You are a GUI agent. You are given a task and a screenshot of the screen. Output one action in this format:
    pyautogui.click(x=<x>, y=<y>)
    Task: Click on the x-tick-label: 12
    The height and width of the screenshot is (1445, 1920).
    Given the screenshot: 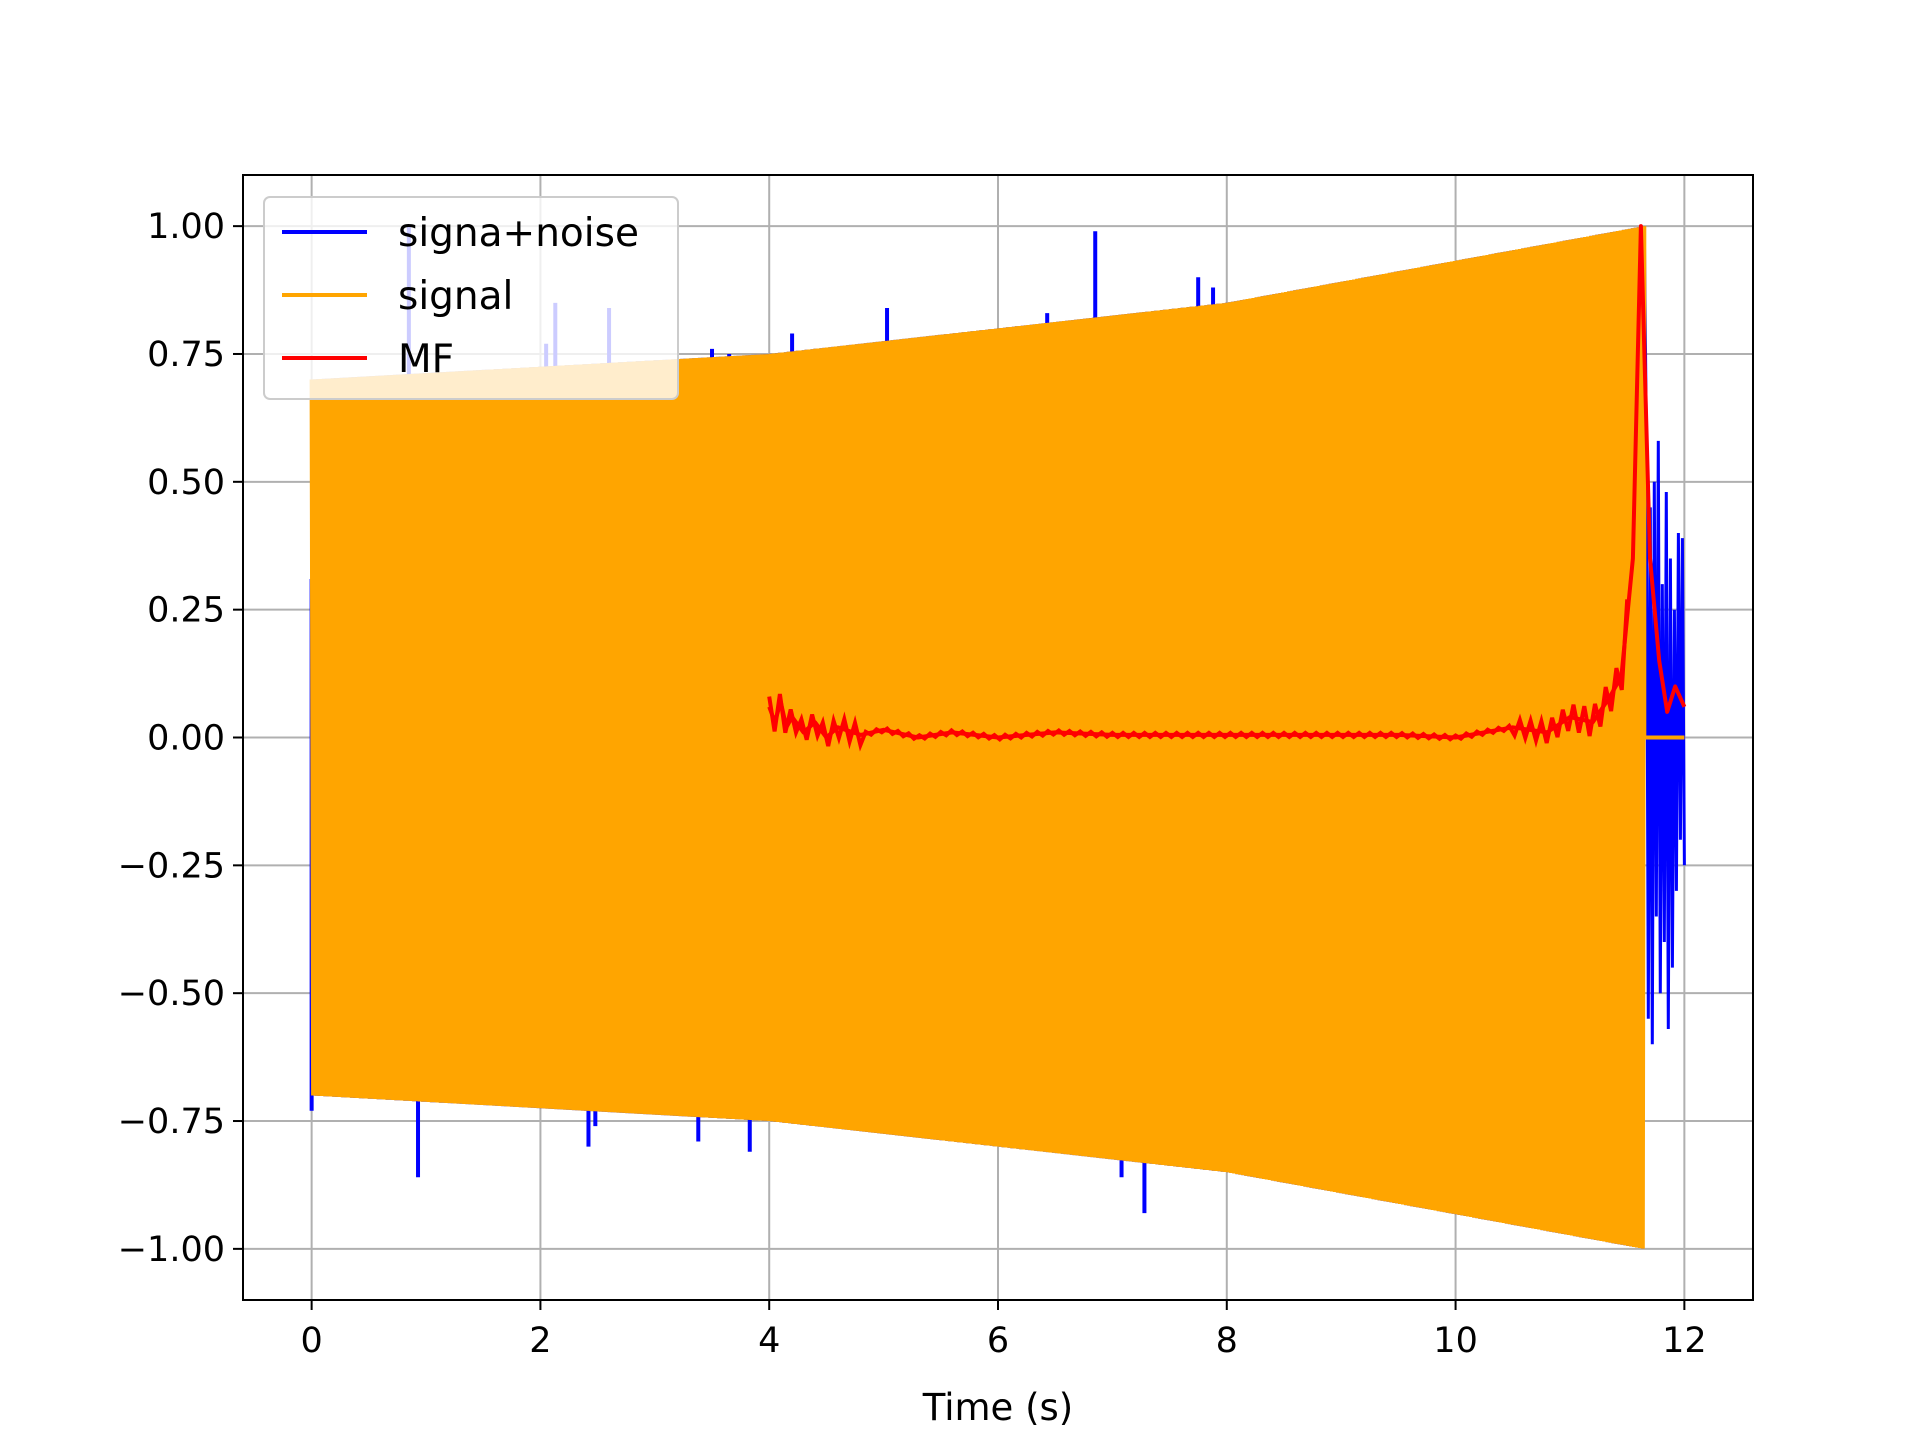 What is the action you would take?
    pyautogui.click(x=1684, y=1341)
    